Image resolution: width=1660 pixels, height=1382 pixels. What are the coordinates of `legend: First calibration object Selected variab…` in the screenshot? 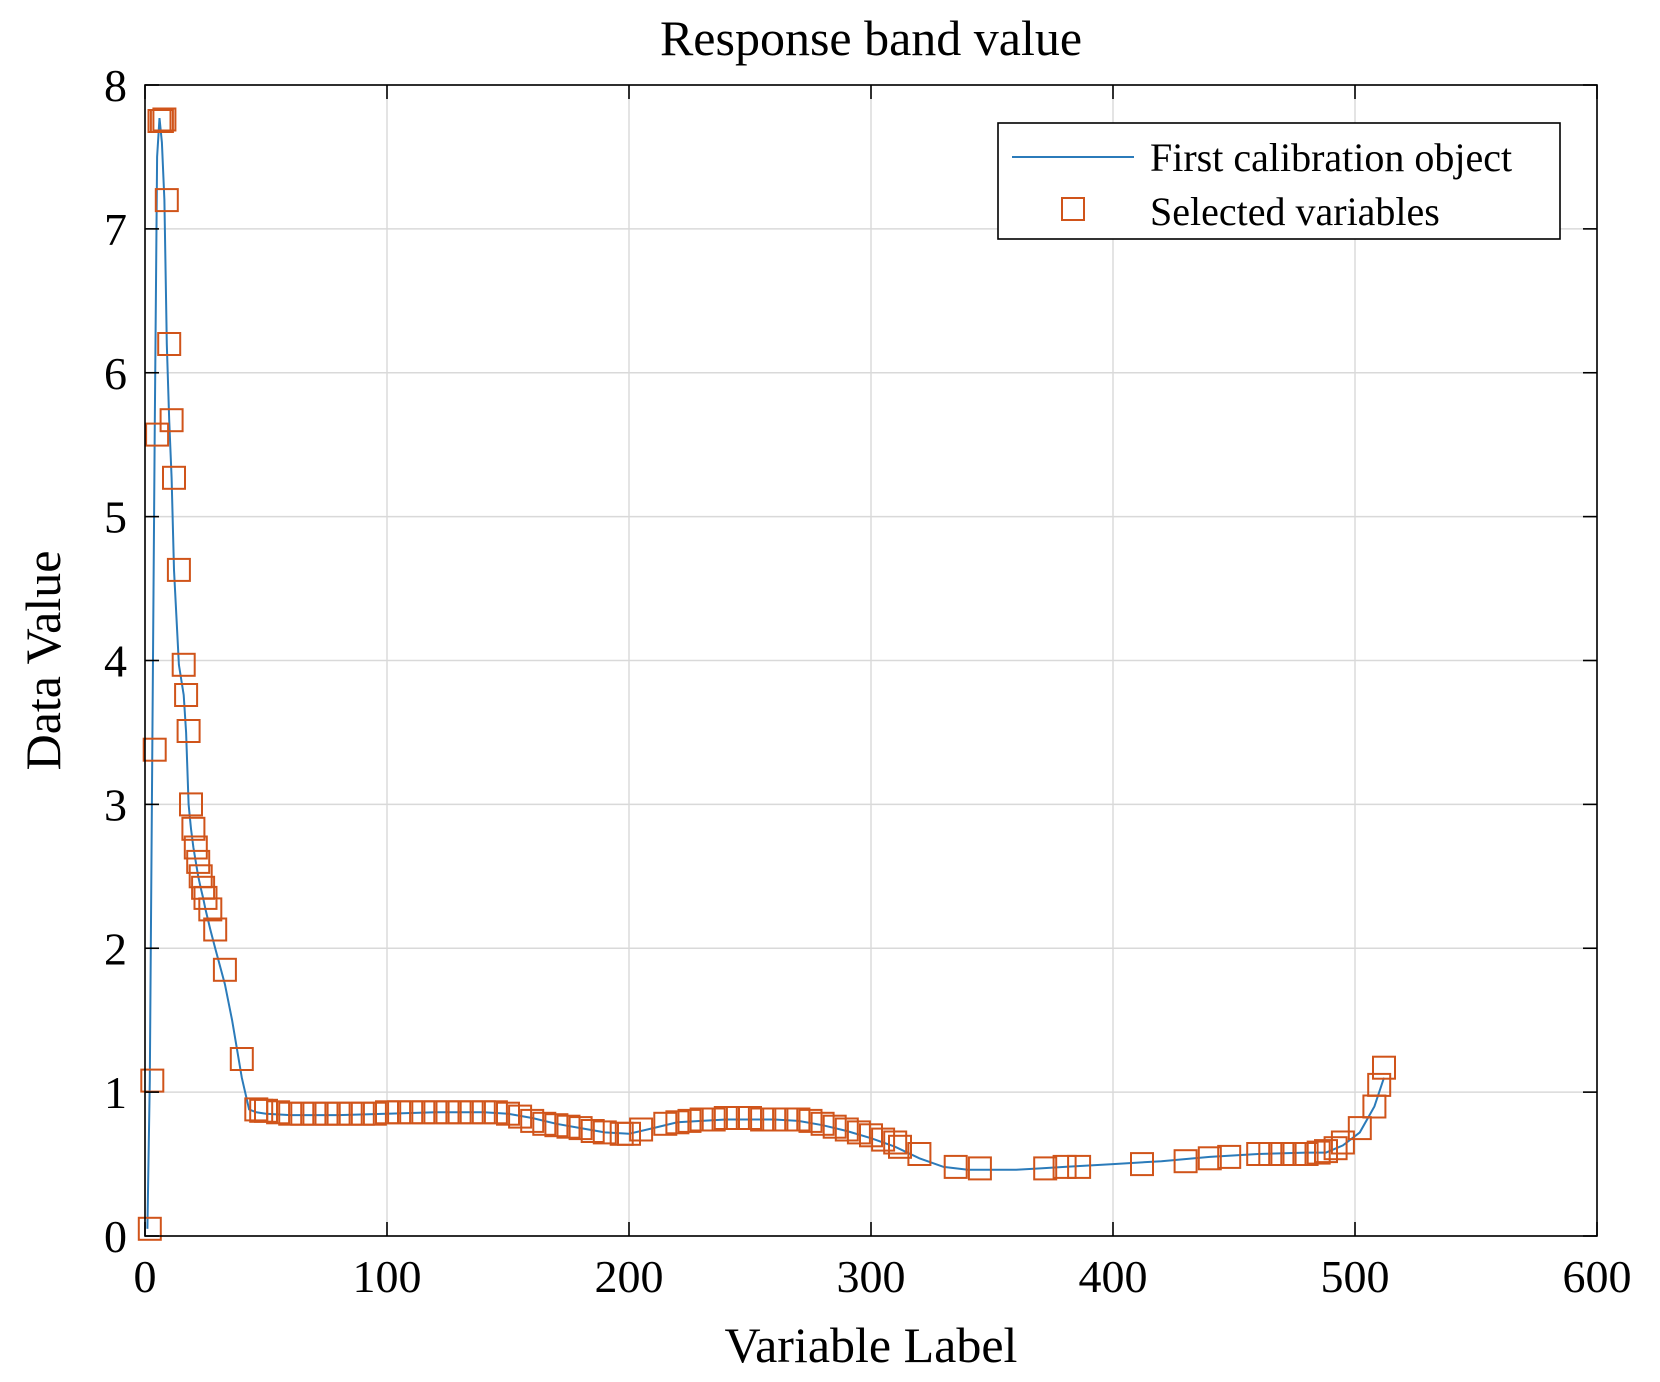 It's located at (1279, 181).